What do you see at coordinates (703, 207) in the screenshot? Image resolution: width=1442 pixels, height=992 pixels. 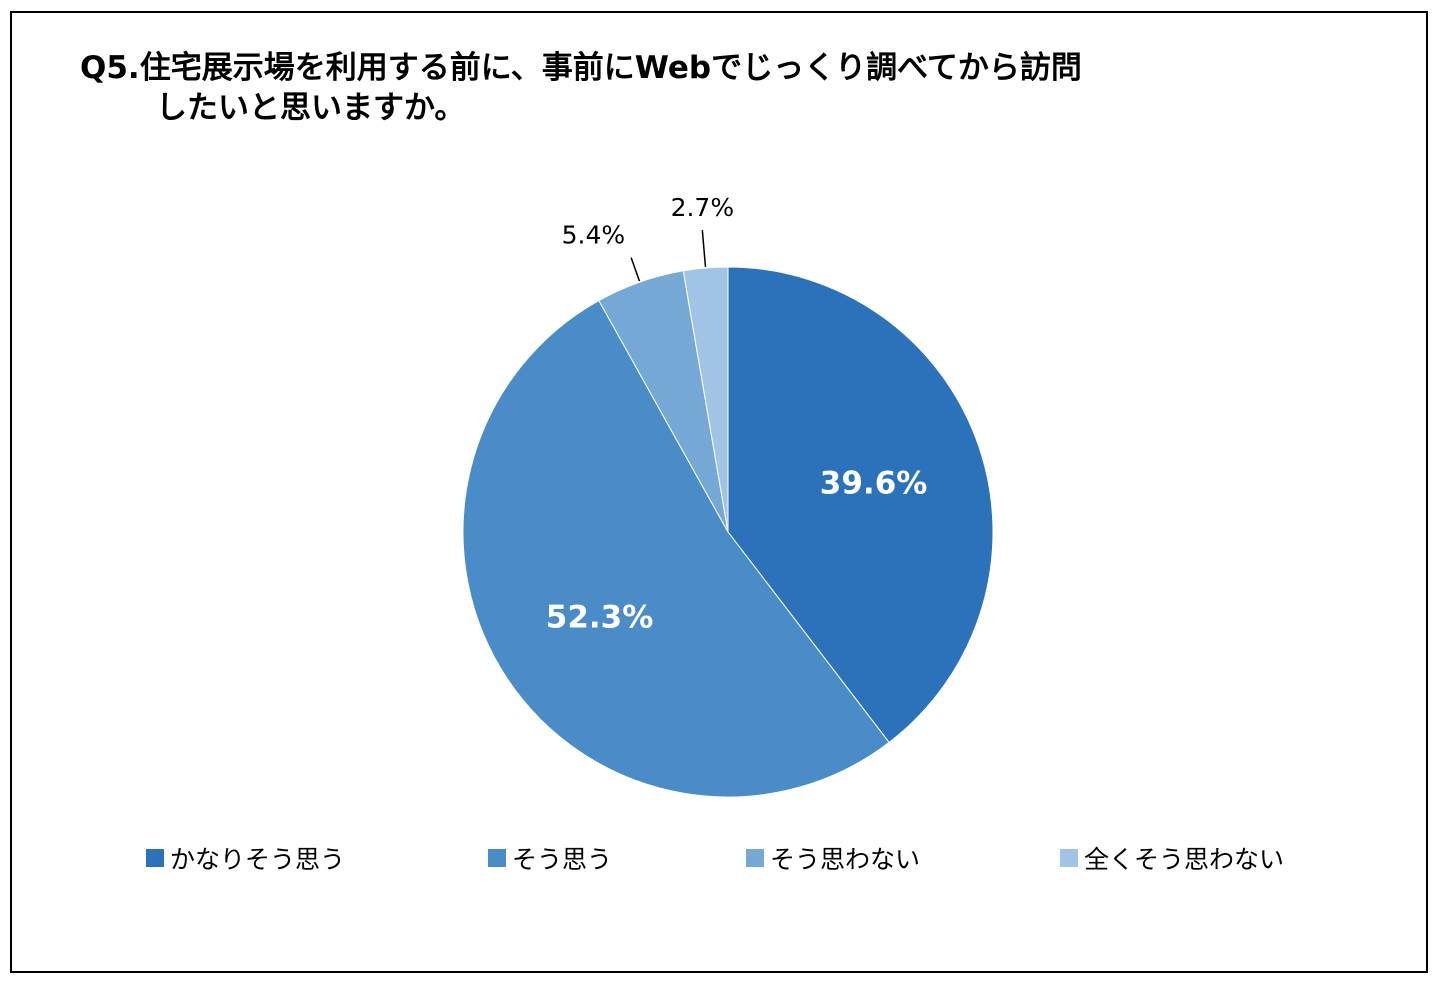 I see `data-label-4: 2.7%` at bounding box center [703, 207].